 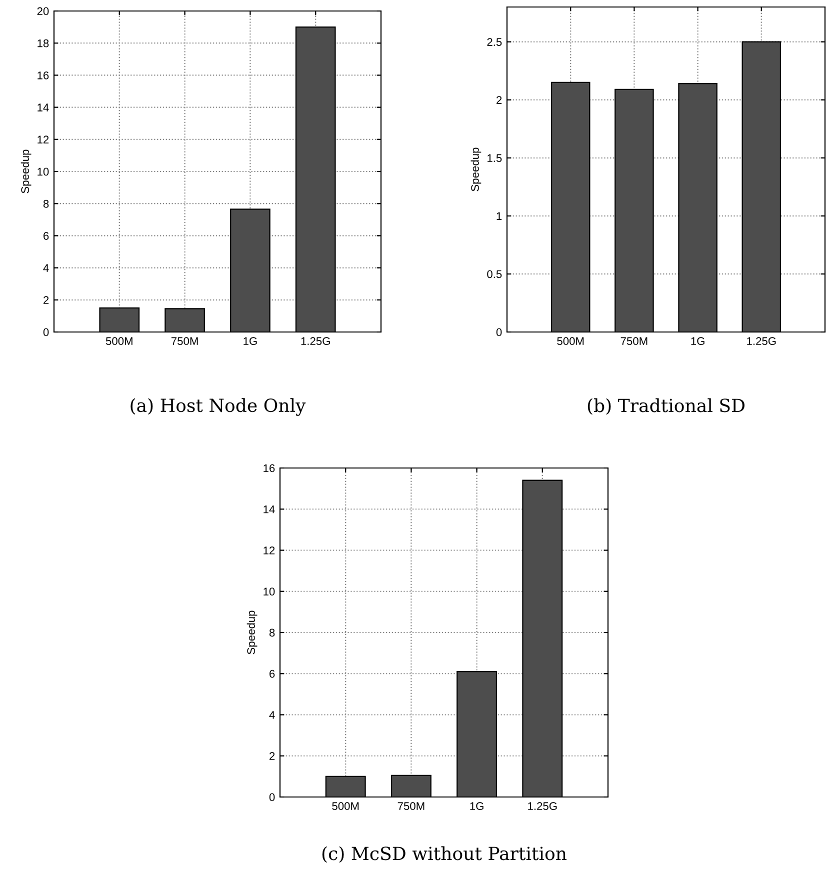 I want to click on y-tick-label: 18, so click(x=43, y=43).